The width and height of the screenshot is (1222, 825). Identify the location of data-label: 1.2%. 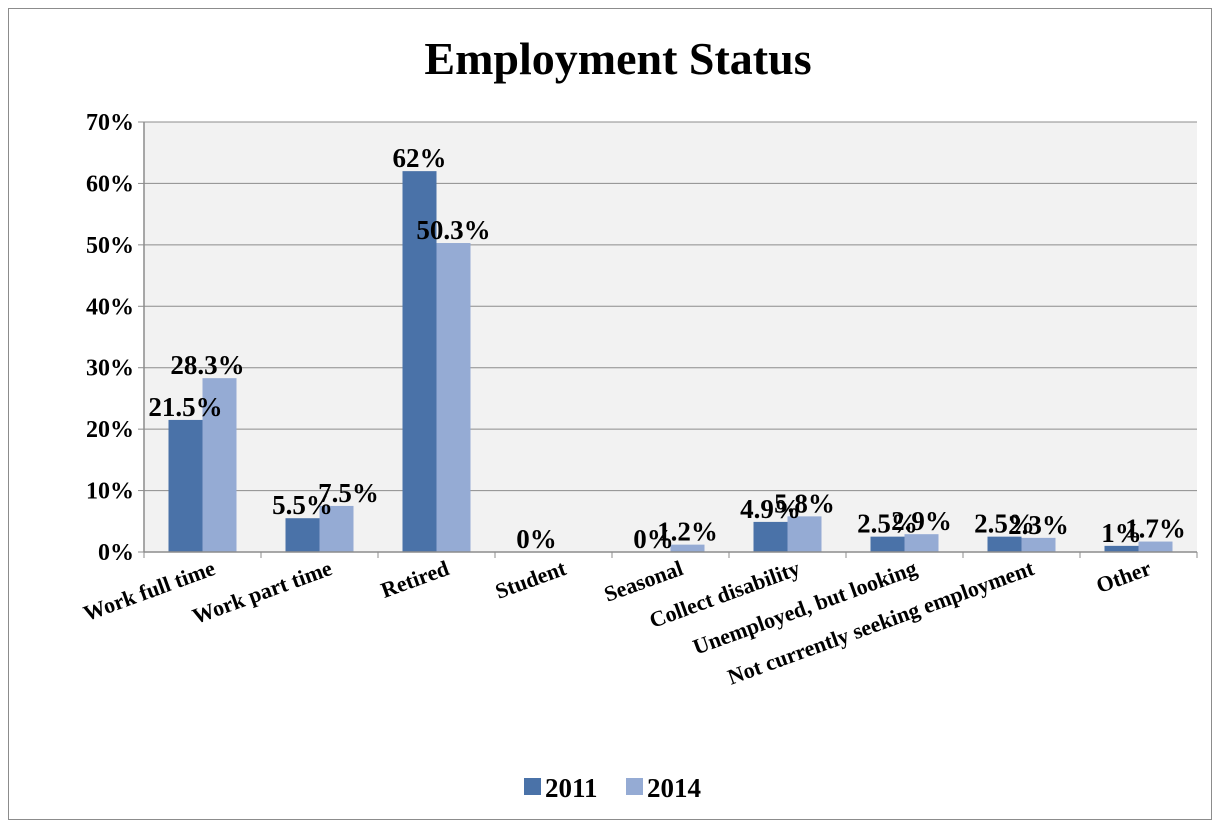
(687, 532).